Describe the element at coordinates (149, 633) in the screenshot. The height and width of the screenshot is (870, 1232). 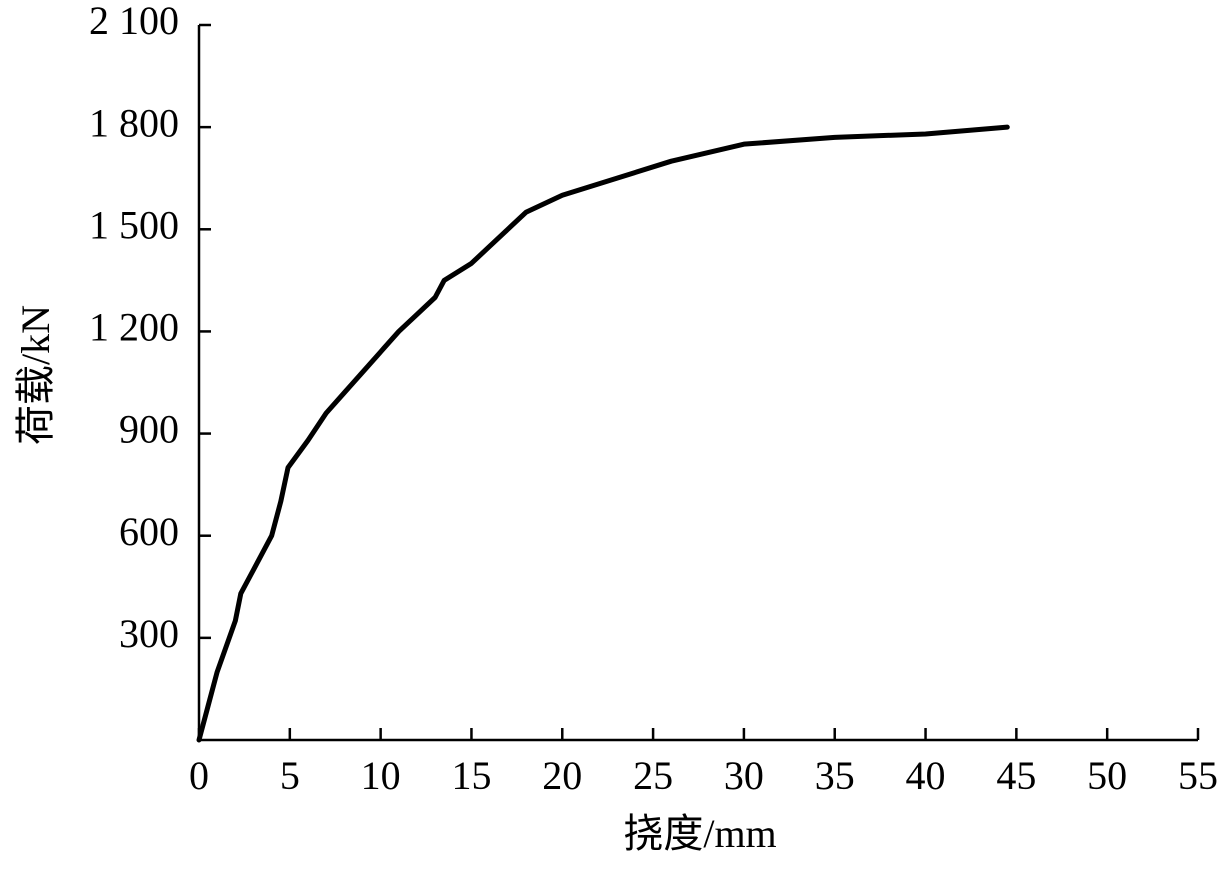
I see `y-tick-label: 300` at that location.